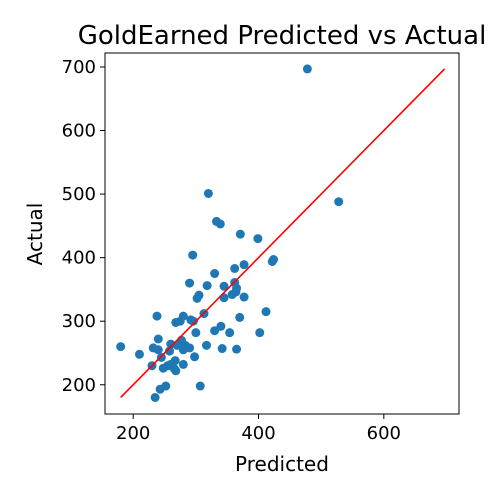 Image resolution: width=500 pixels, height=500 pixels. I want to click on y-tick-label: 700, so click(79, 67).